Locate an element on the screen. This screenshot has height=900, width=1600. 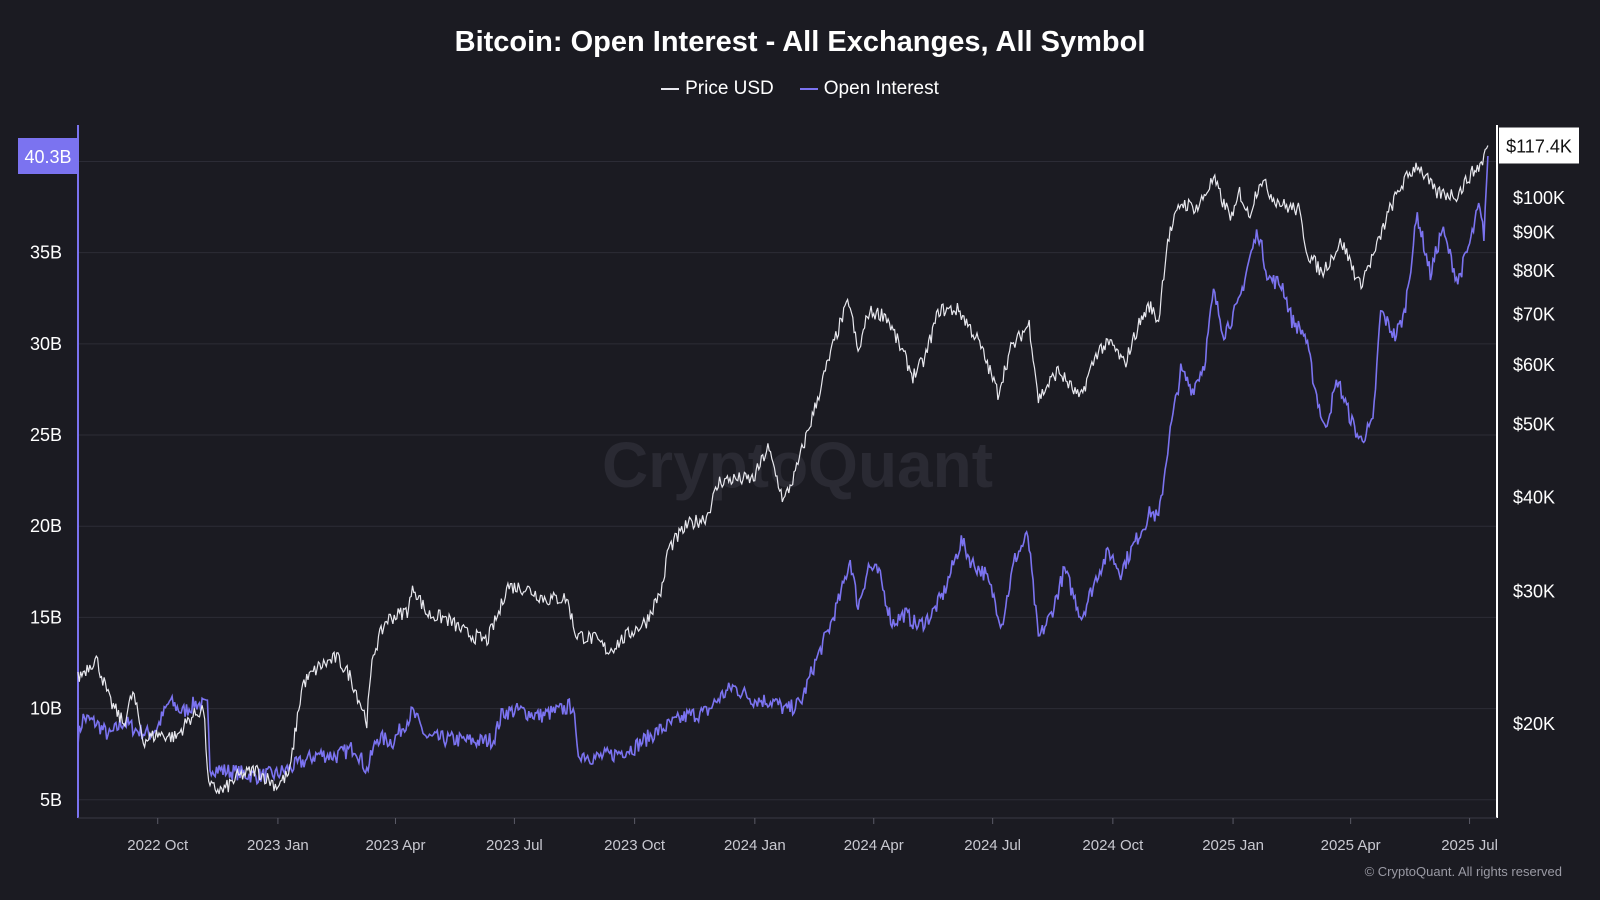
price-last-value-label: $117.4K is located at coordinates (1539, 147).